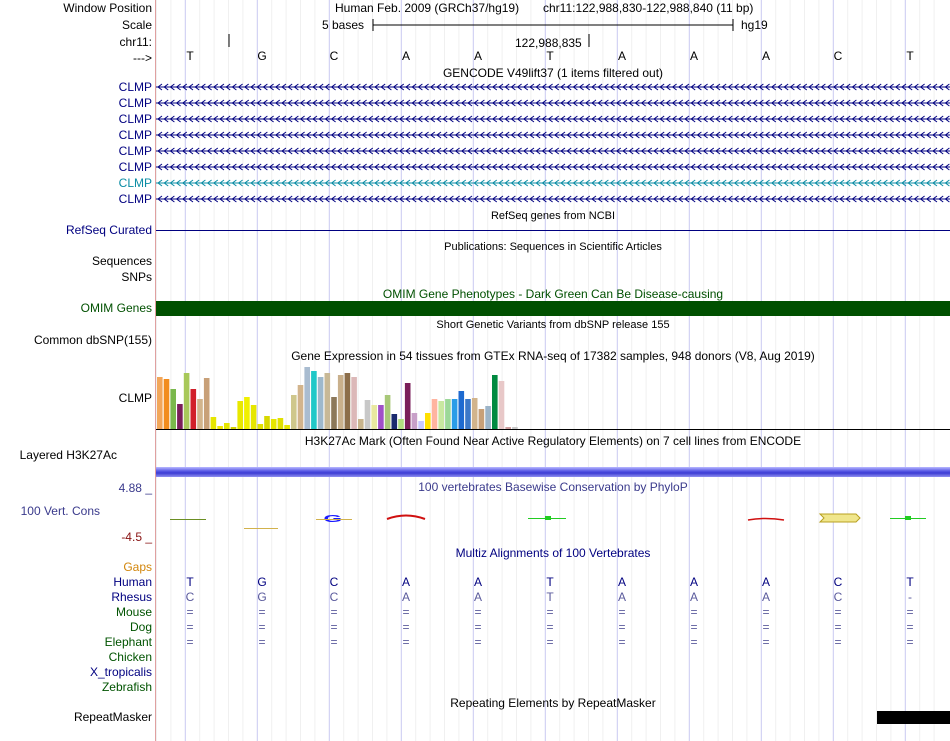  Describe the element at coordinates (136, 277) in the screenshot. I see `snps-label: SNPs` at that location.